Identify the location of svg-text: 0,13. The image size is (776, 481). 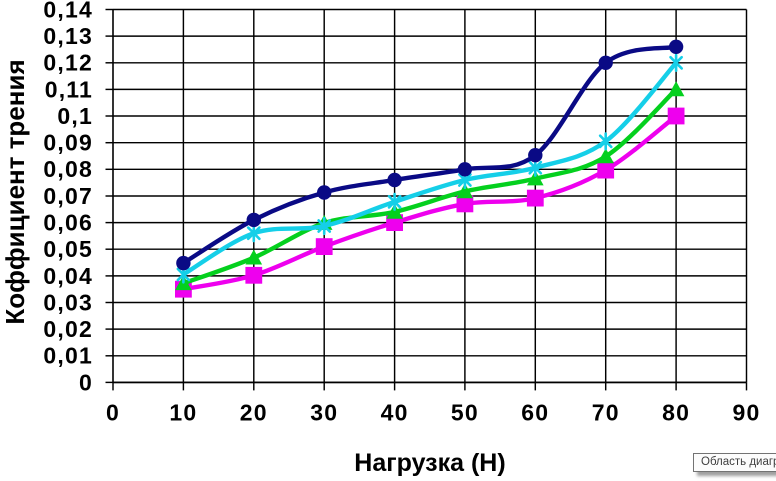
(68, 36).